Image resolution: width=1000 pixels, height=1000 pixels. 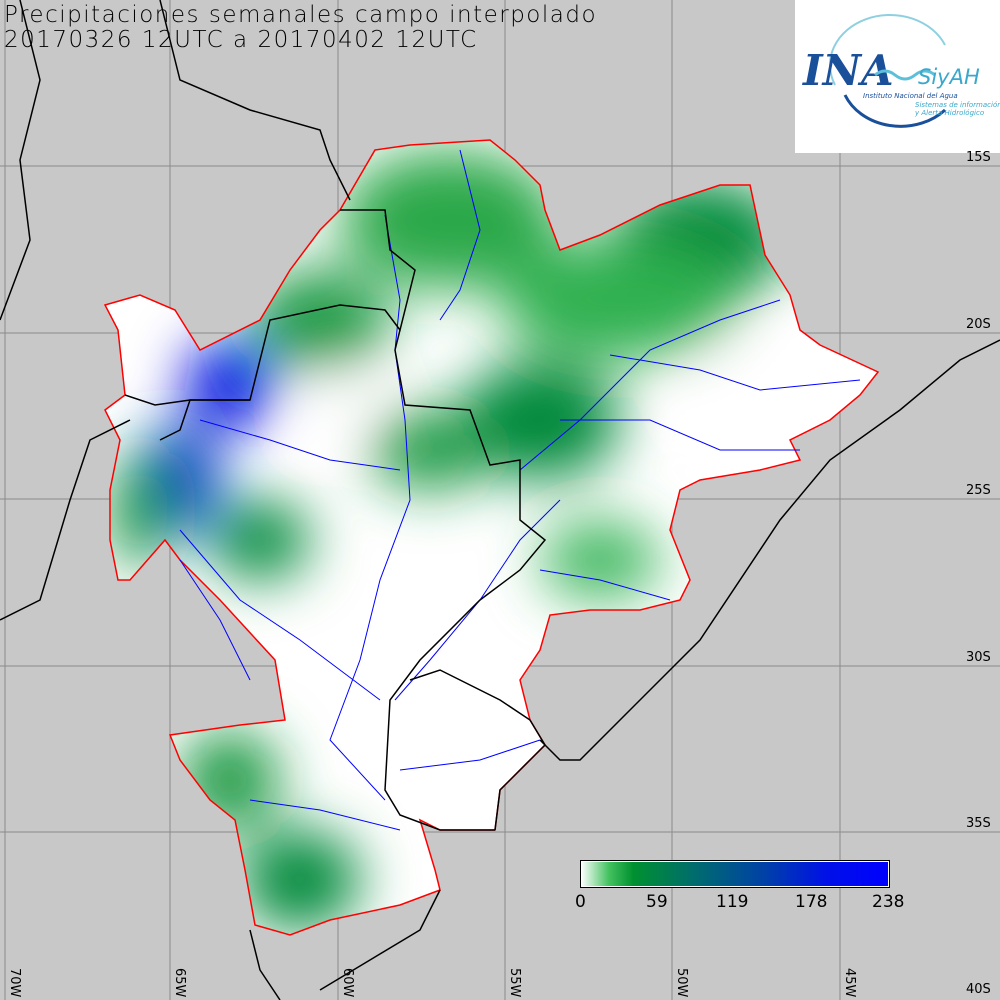 What do you see at coordinates (14, 983) in the screenshot?
I see `lon-label-70w: 70W` at bounding box center [14, 983].